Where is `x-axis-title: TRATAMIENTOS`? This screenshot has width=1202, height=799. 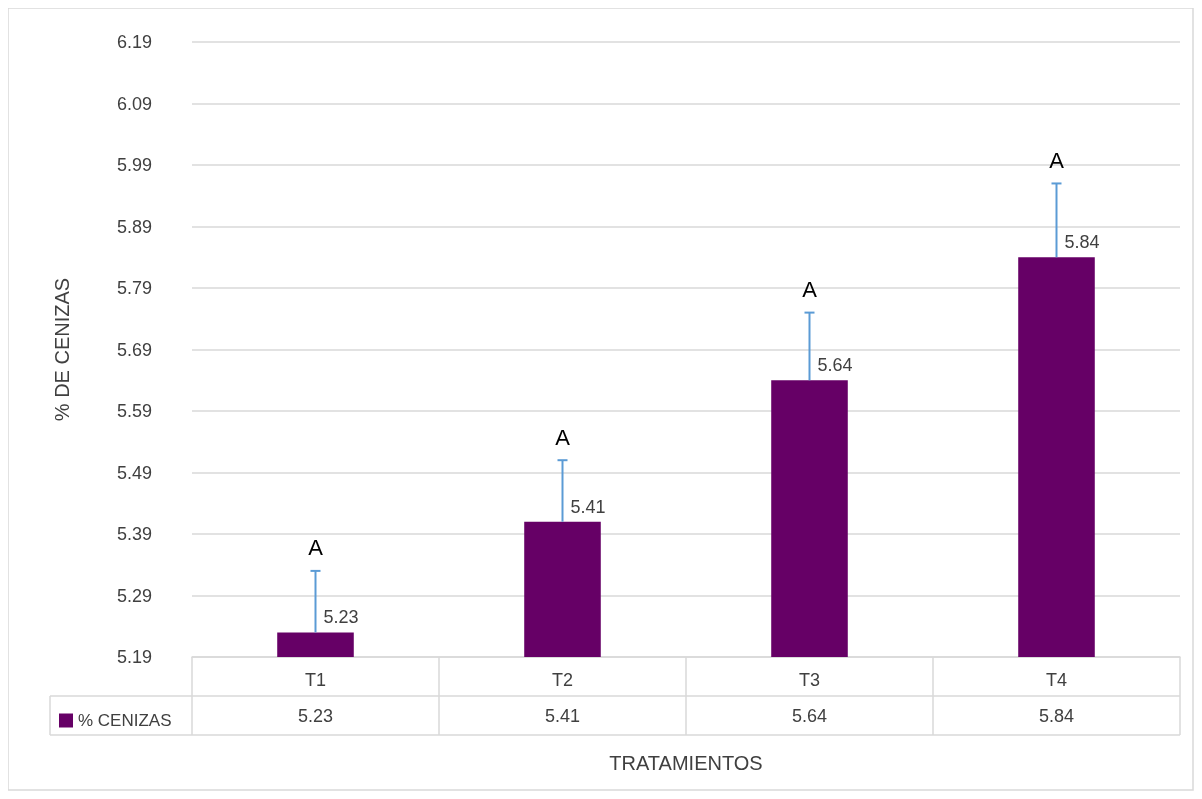 x-axis-title: TRATAMIENTOS is located at coordinates (686, 763).